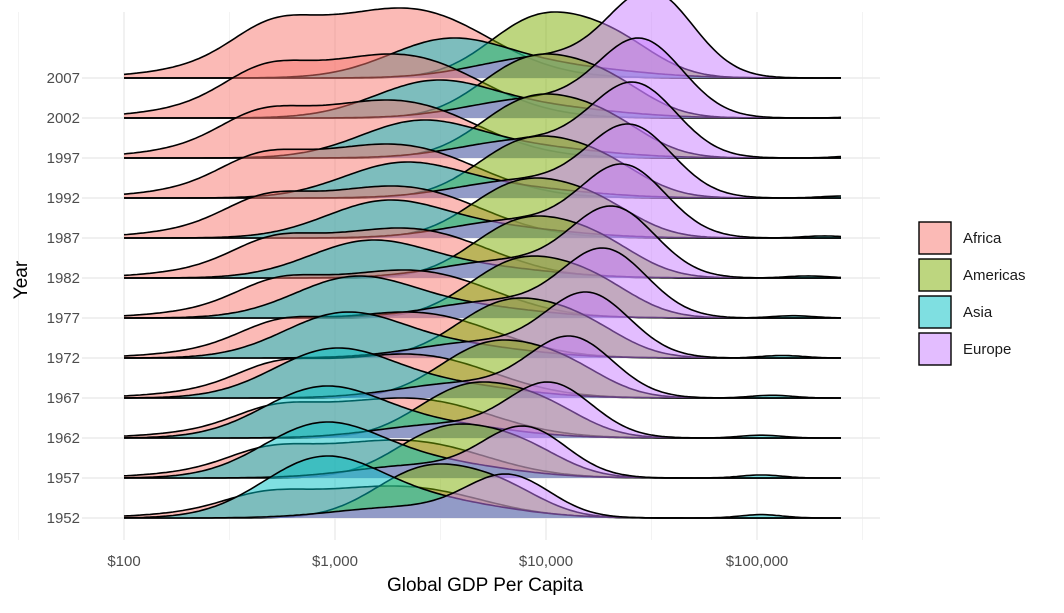  I want to click on ridge-americas-1987, so click(482, 208).